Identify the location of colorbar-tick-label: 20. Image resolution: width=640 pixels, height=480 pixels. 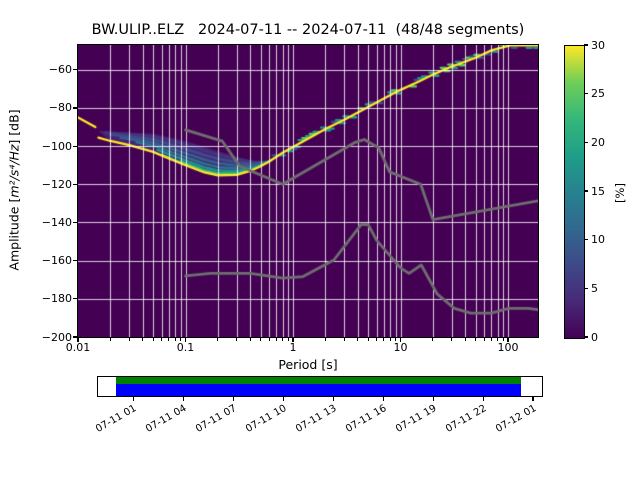
(598, 142).